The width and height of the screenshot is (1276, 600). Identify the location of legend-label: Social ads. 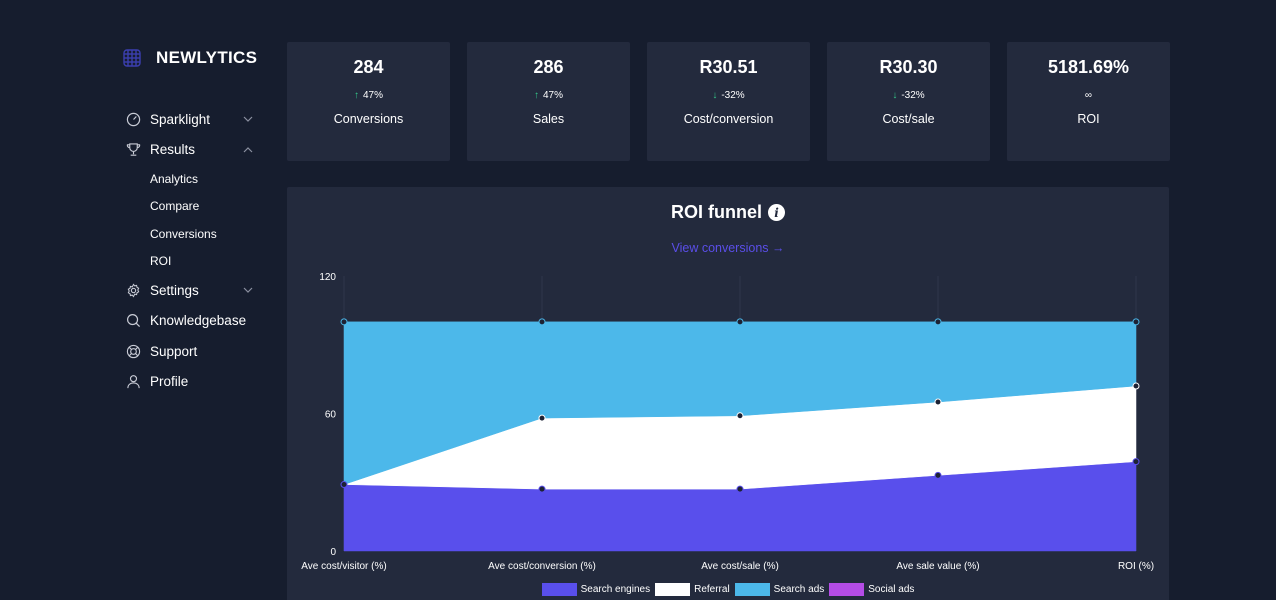
(891, 589).